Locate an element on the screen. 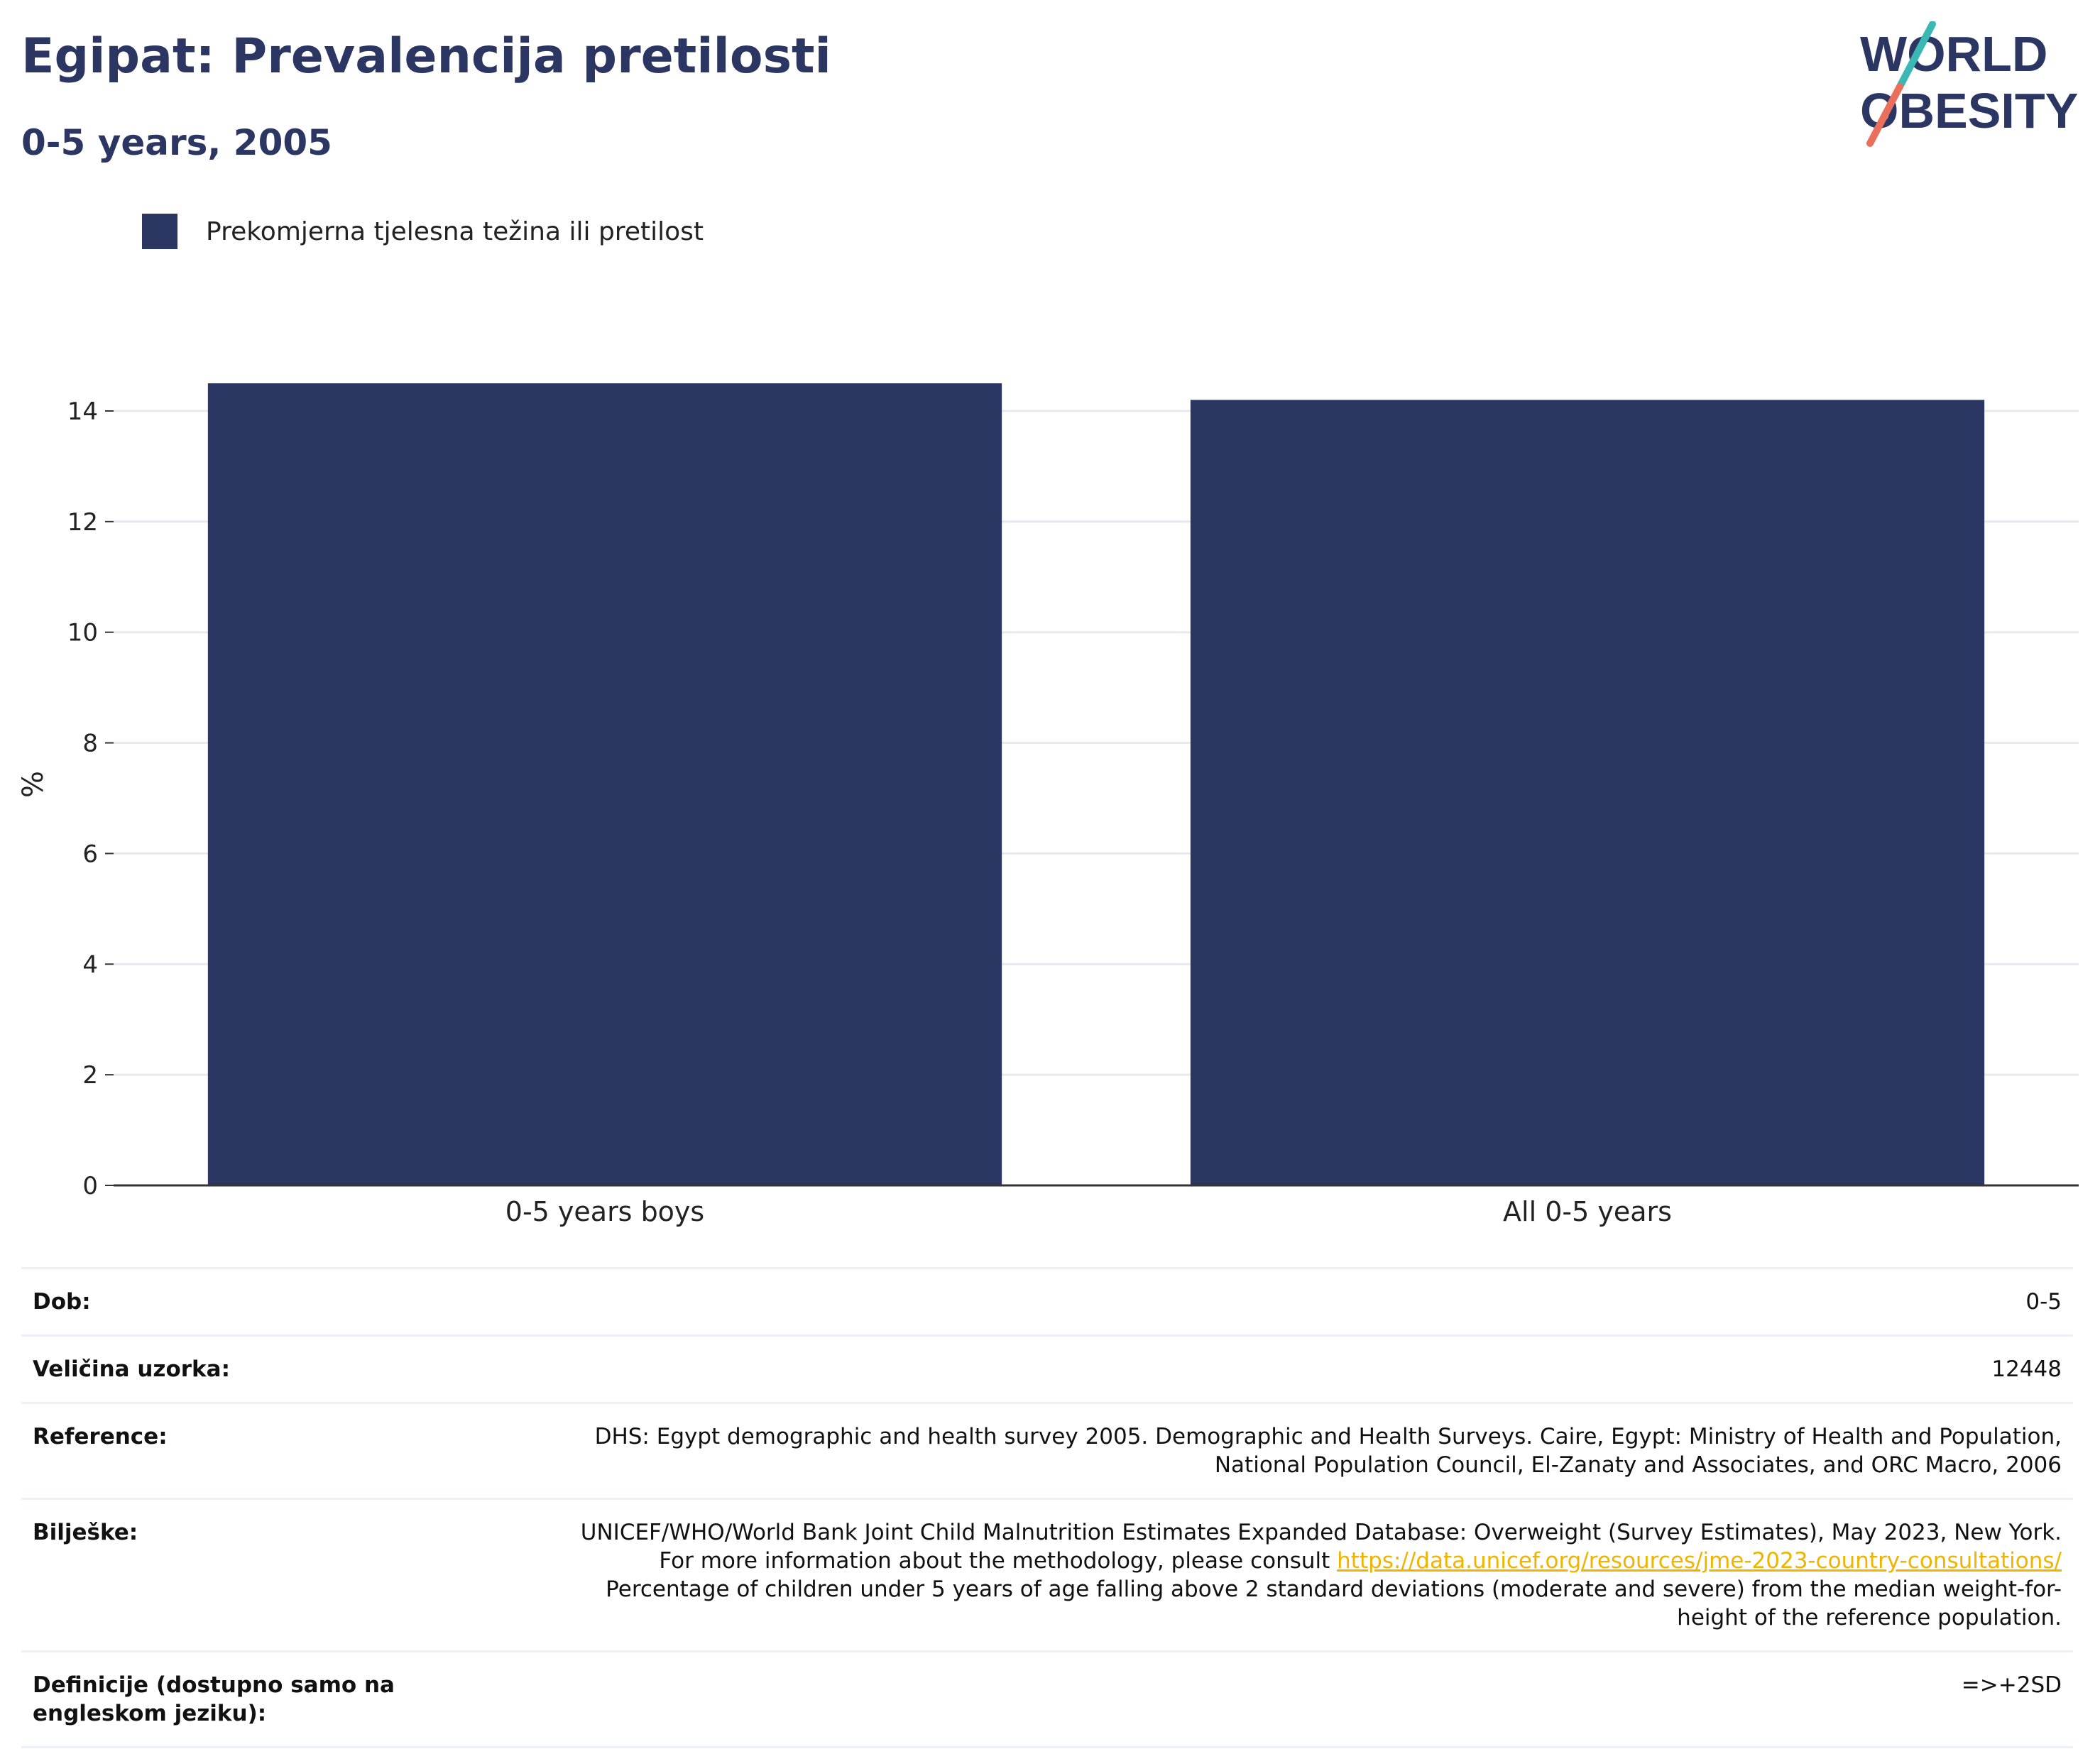 The height and width of the screenshot is (1749, 2100). sample-label: Veličina uzorka: is located at coordinates (281, 1369).